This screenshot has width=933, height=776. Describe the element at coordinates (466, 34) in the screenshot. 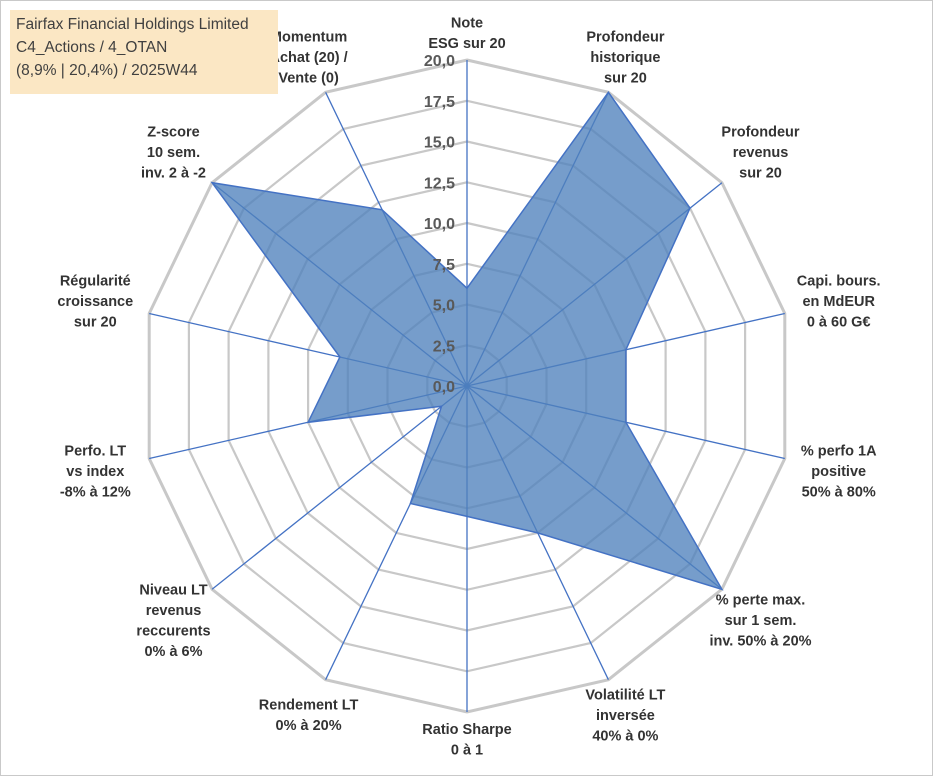

I see `category-label: Note ESG sur 20` at that location.